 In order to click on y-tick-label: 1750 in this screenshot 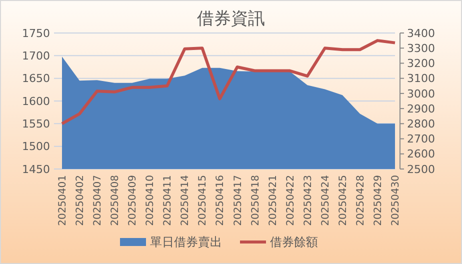, I will do `click(36, 33)`.